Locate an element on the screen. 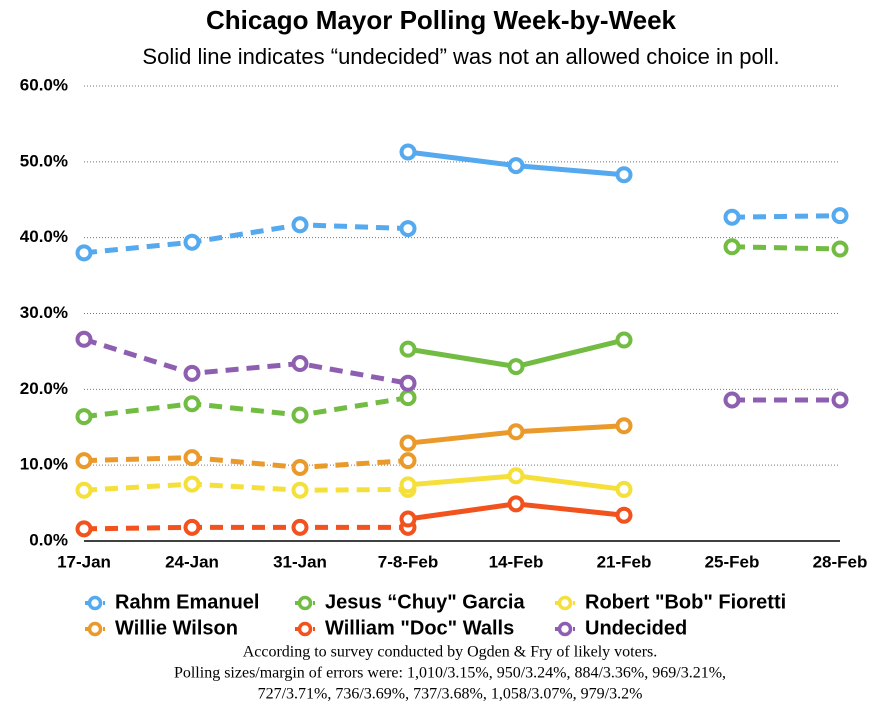 This screenshot has width=883, height=724. x-tick-label: 7-8-Feb is located at coordinates (408, 561).